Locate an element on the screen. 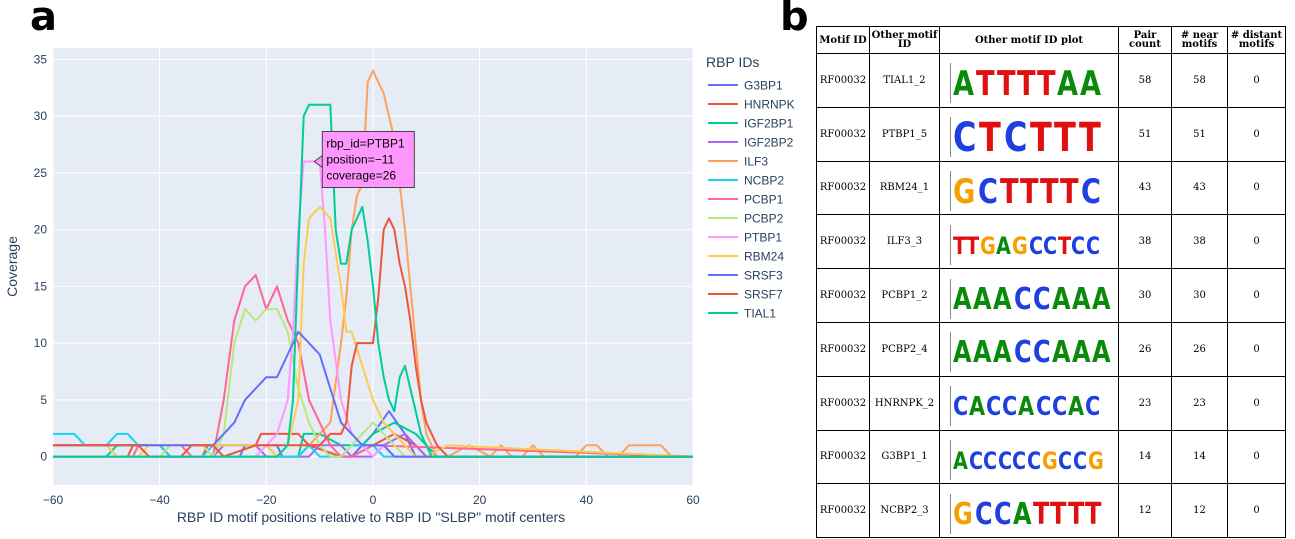  legend-entry-hnrnpk: HNRNPK is located at coordinates (769, 105).